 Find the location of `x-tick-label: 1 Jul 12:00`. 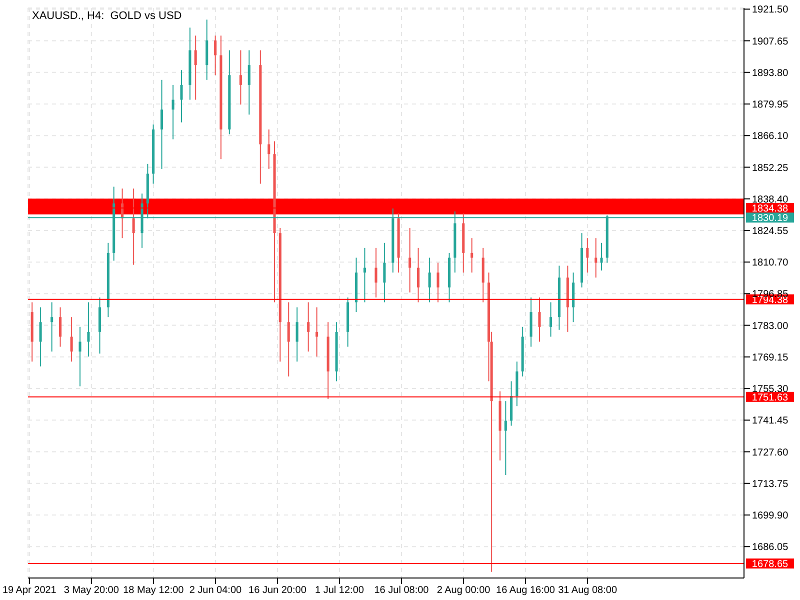

x-tick-label: 1 Jul 12:00 is located at coordinates (339, 590).